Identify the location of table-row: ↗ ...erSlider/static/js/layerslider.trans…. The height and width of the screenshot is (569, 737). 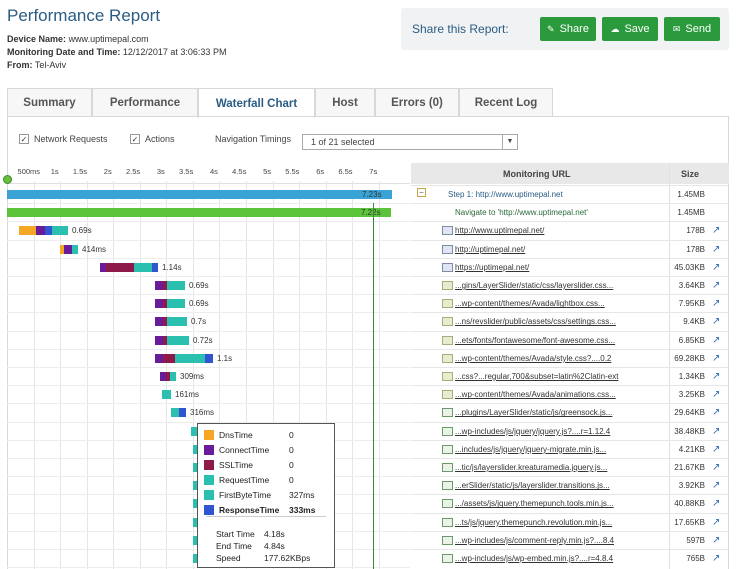
(570, 485).